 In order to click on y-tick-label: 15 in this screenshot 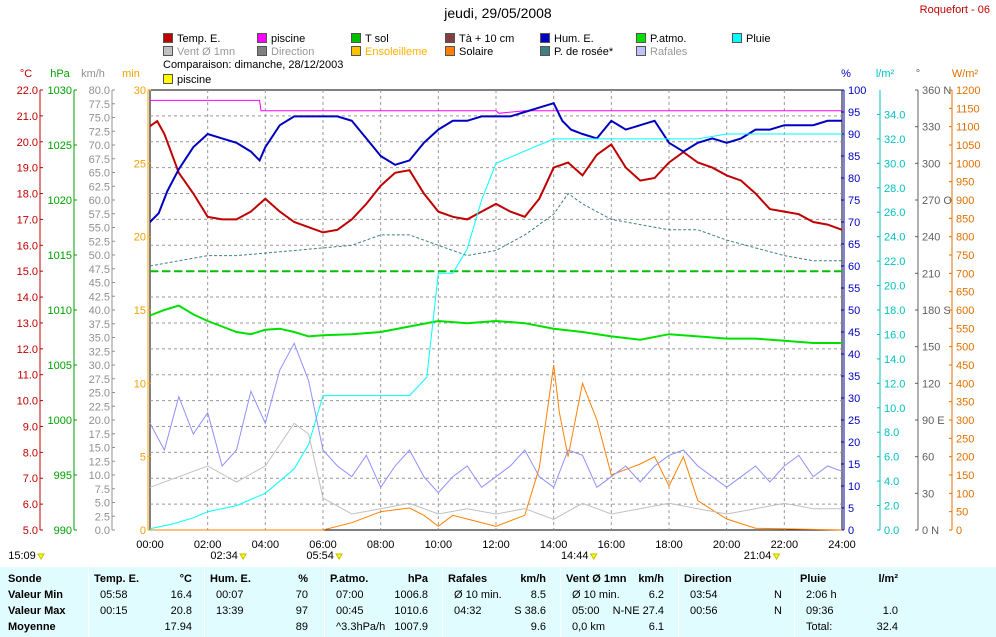, I will do `click(854, 465)`.